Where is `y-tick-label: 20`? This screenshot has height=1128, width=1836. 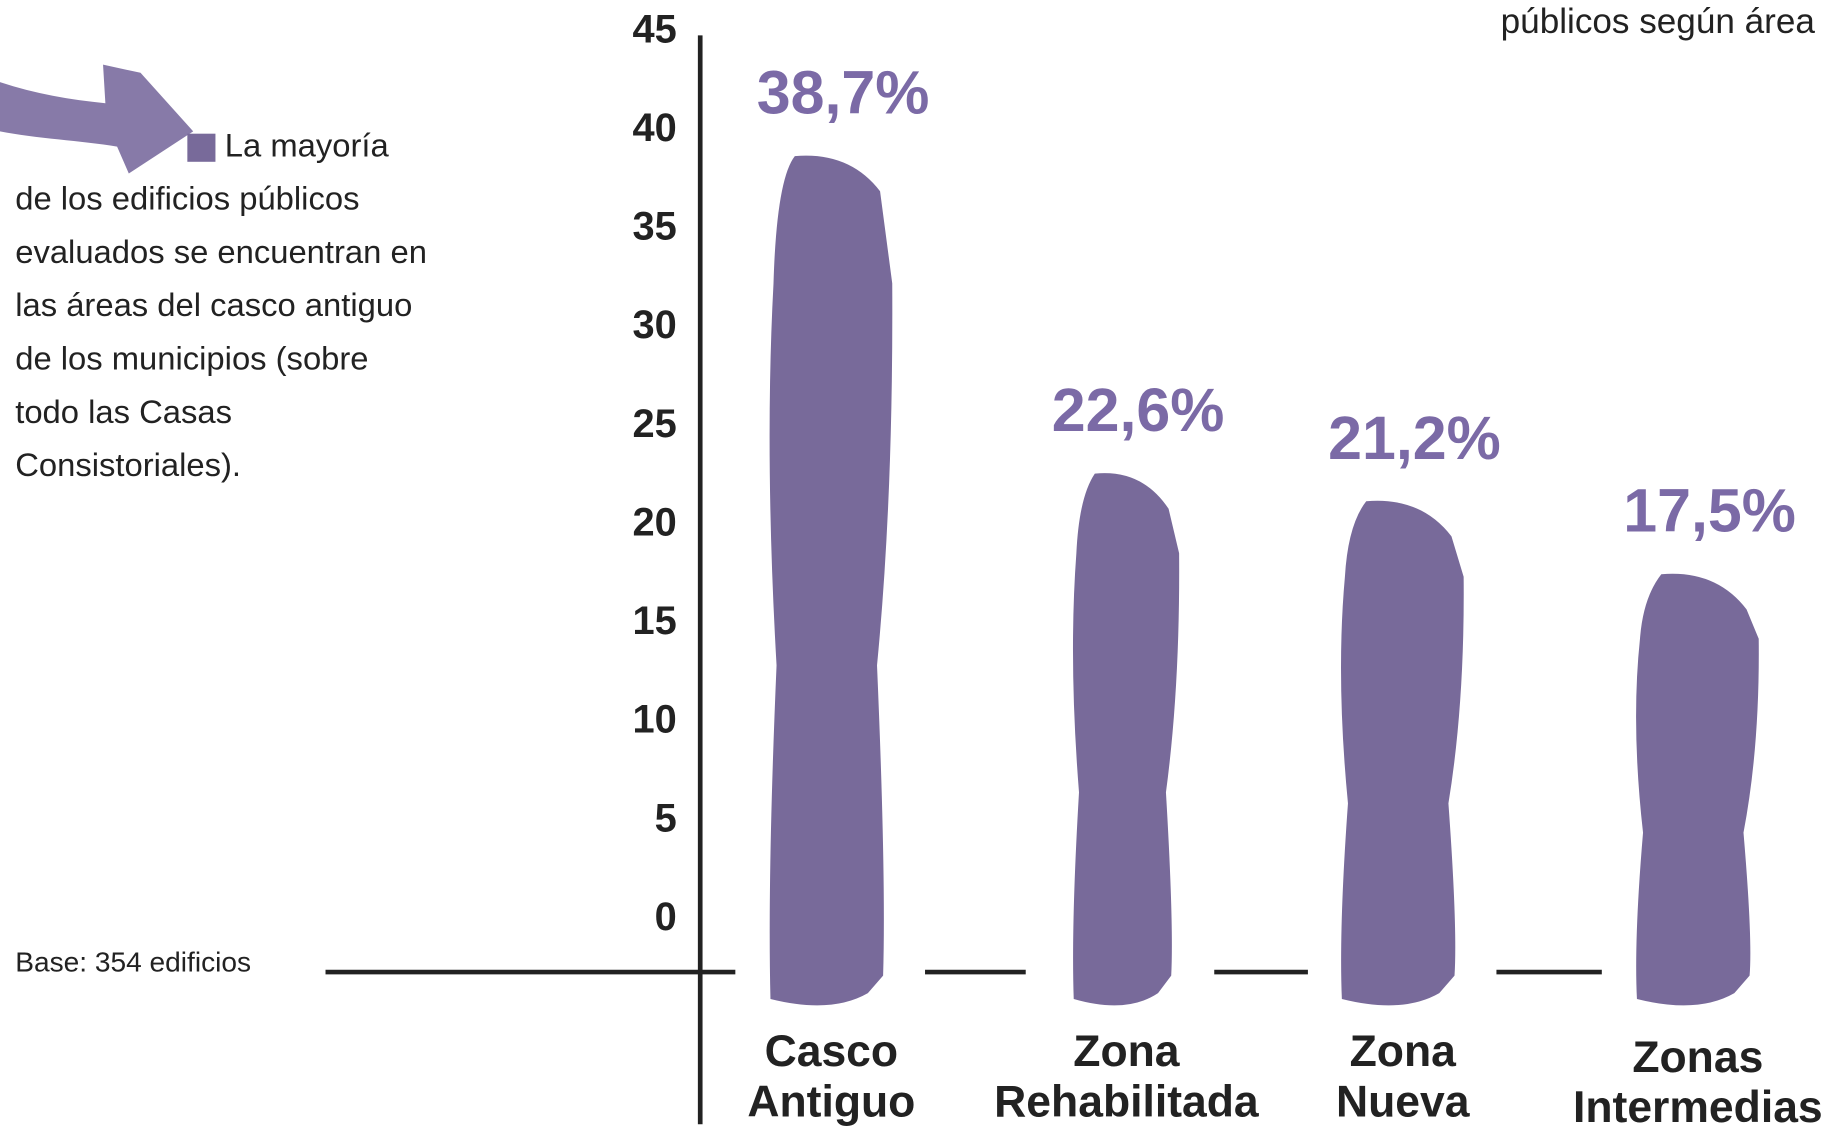
y-tick-label: 20 is located at coordinates (655, 522).